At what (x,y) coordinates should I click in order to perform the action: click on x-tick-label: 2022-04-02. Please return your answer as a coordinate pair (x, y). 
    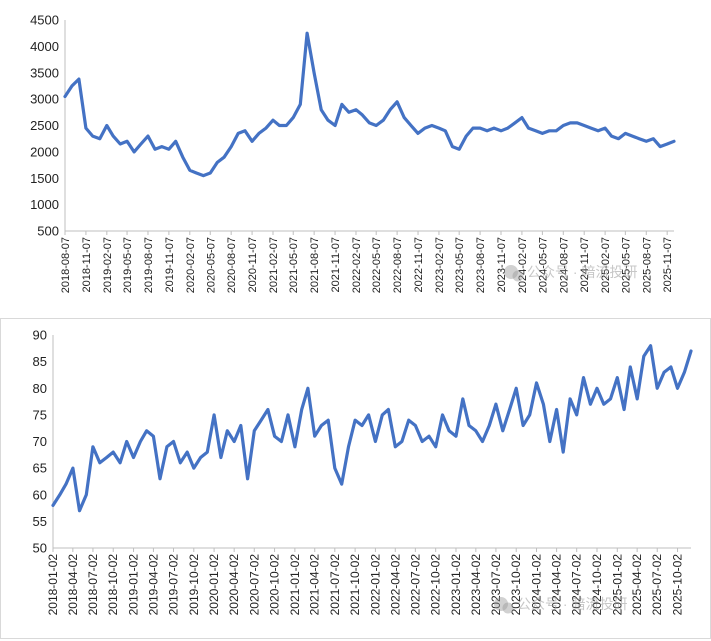
    Looking at the image, I should click on (395, 585).